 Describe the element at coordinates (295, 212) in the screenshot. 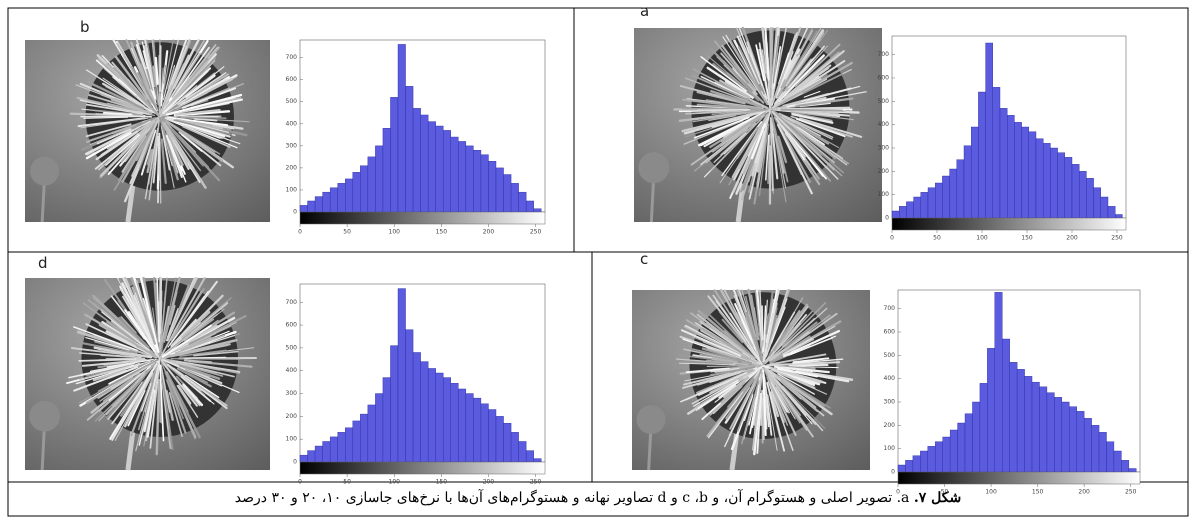

I see `y-tick-label: 0` at that location.